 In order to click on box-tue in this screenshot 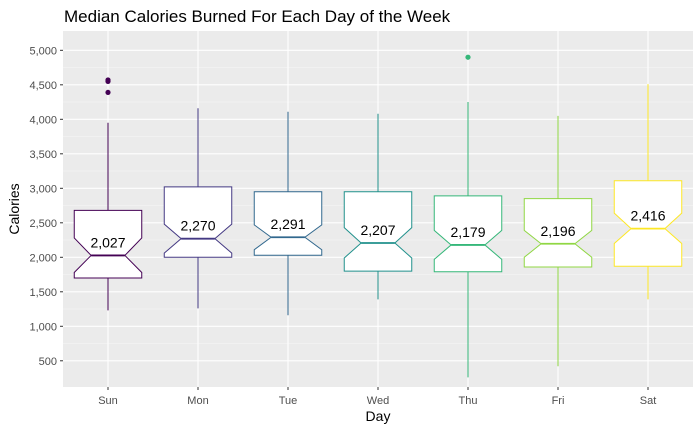, I will do `click(288, 213)`.